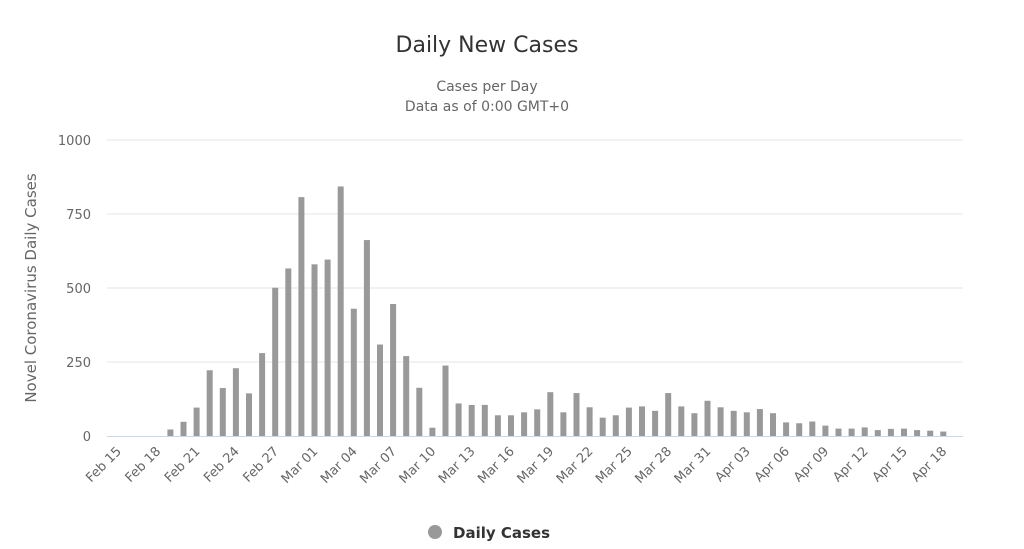 Image resolution: width=1024 pixels, height=549 pixels. I want to click on y-tick-labels: 0 250 500 750 1000, so click(74, 289).